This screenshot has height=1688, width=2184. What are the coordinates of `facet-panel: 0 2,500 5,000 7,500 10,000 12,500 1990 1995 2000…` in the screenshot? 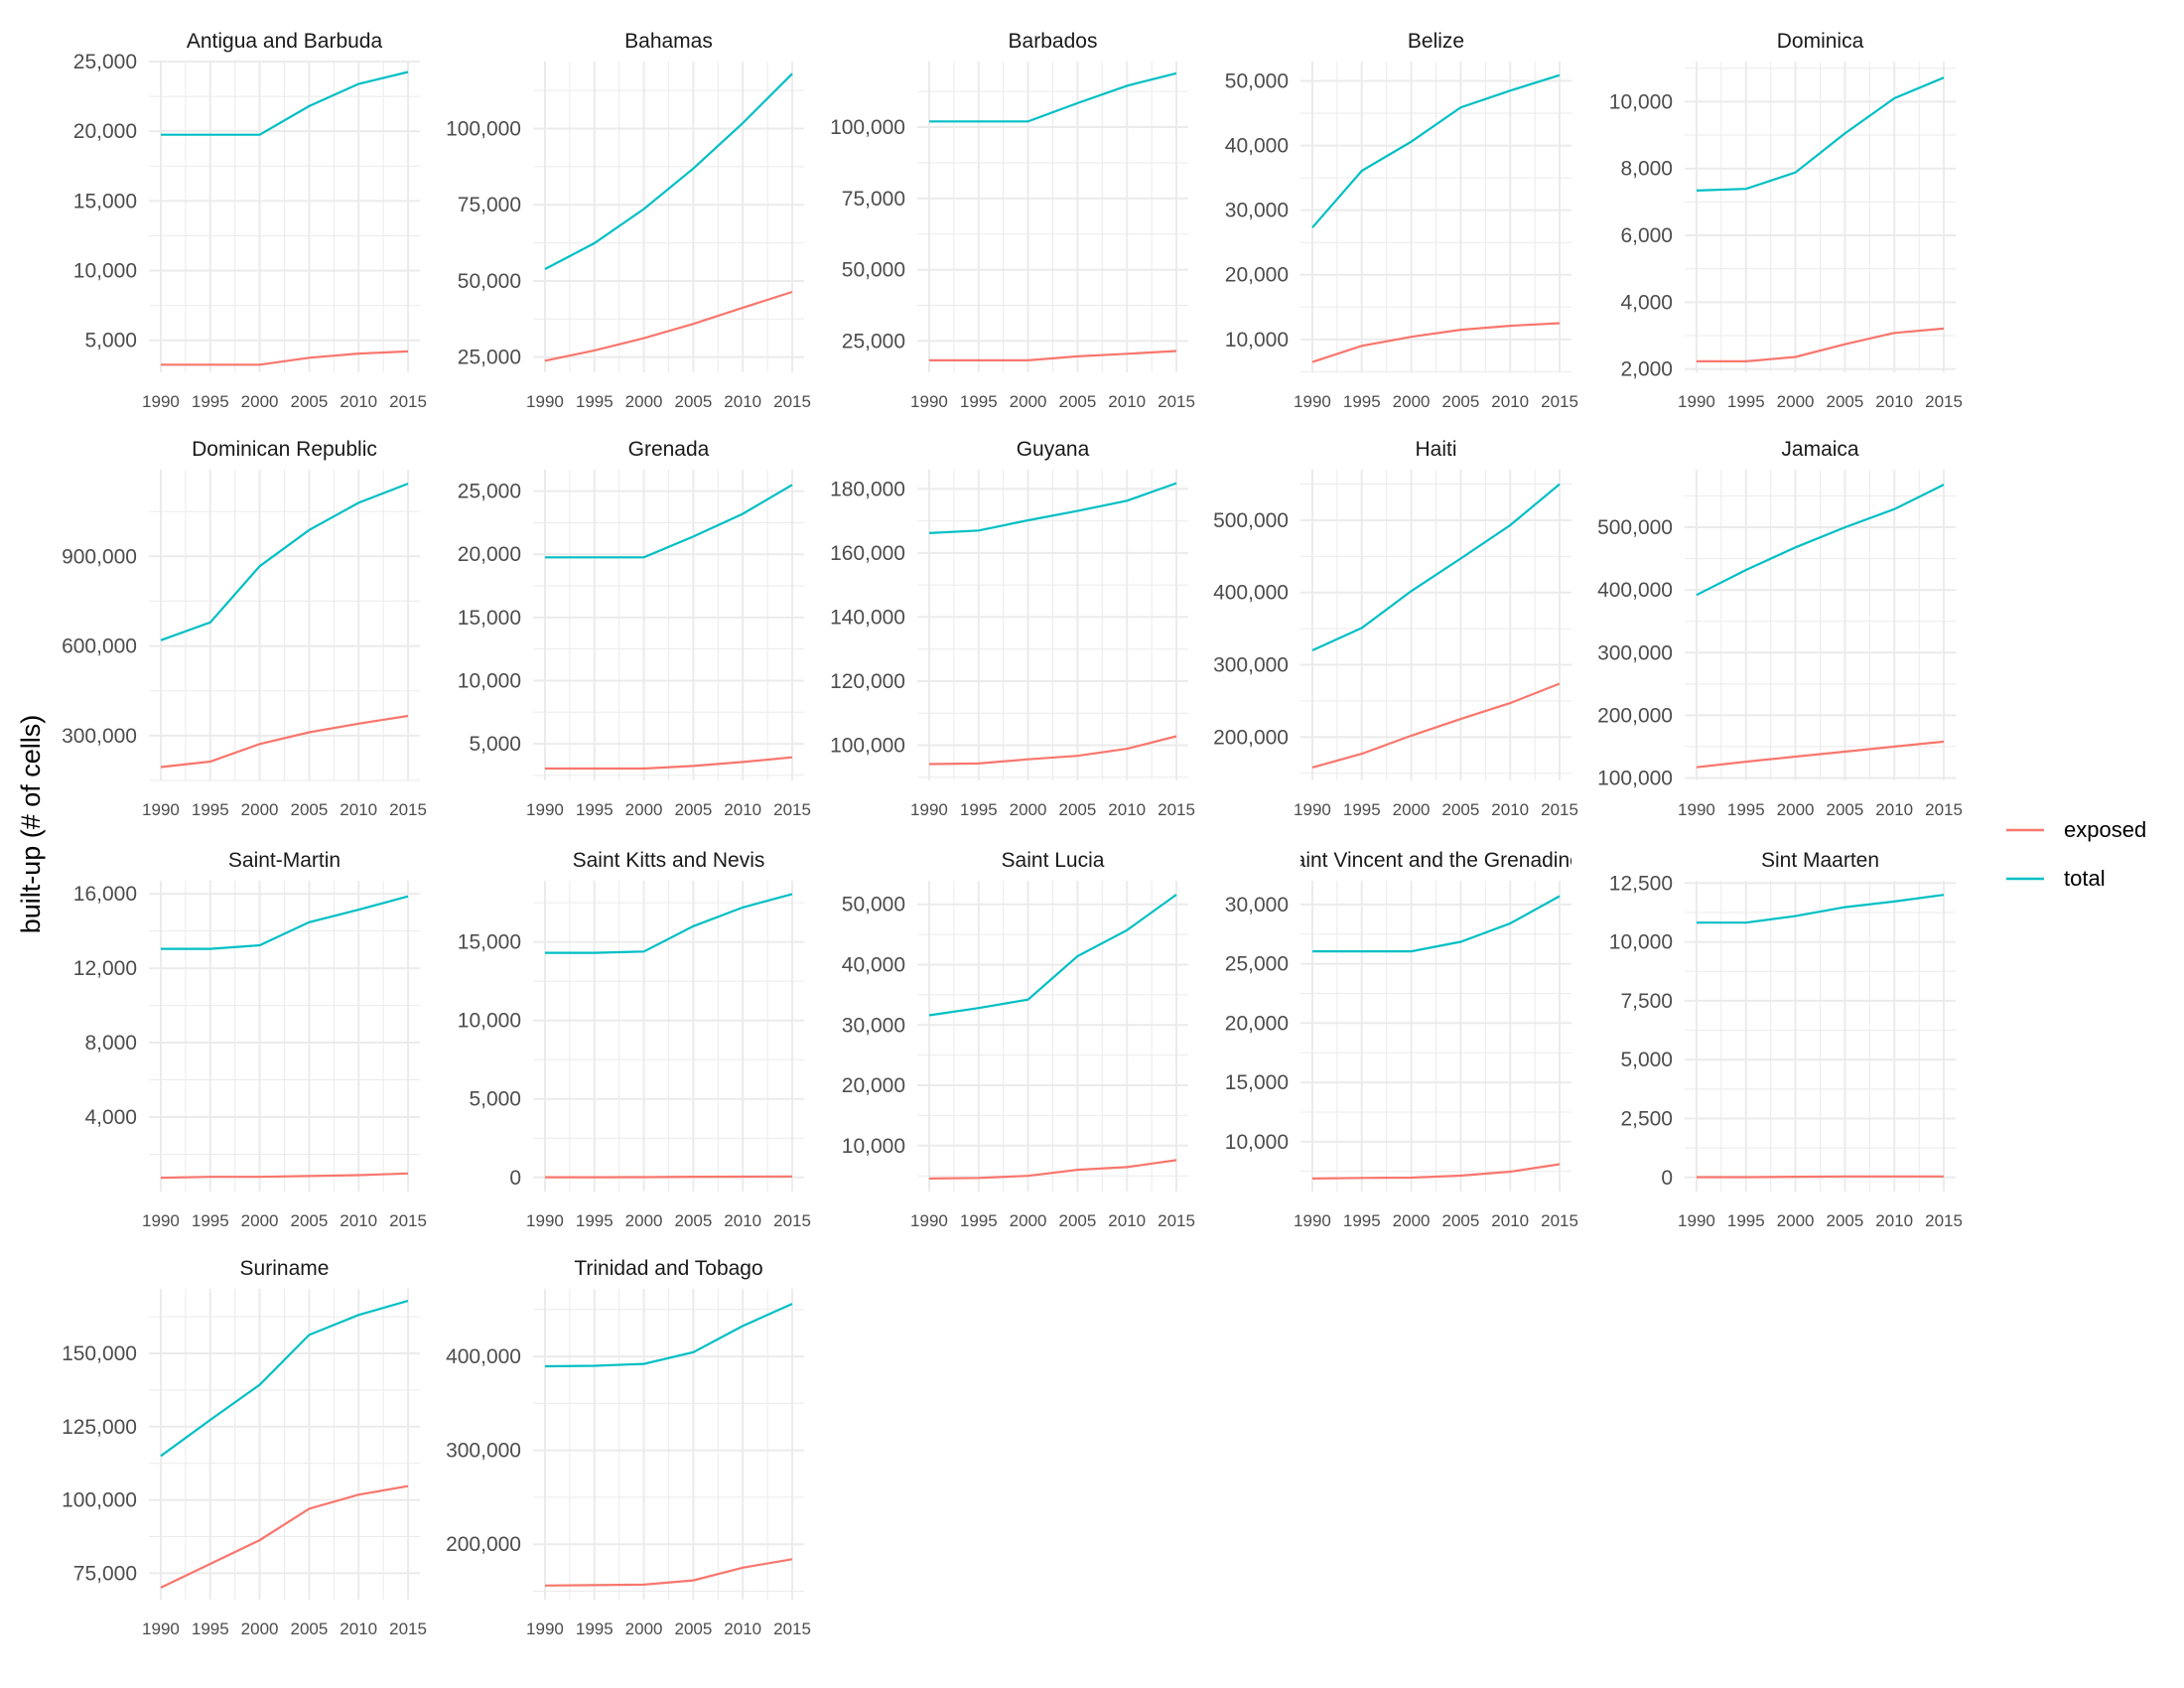 It's located at (1786, 1039).